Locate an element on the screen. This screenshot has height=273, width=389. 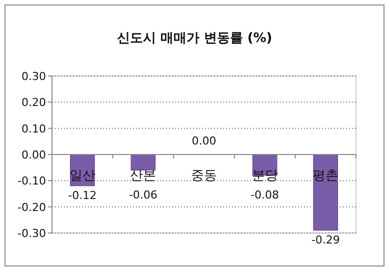
x-tick-label: 평촌 is located at coordinates (325, 176).